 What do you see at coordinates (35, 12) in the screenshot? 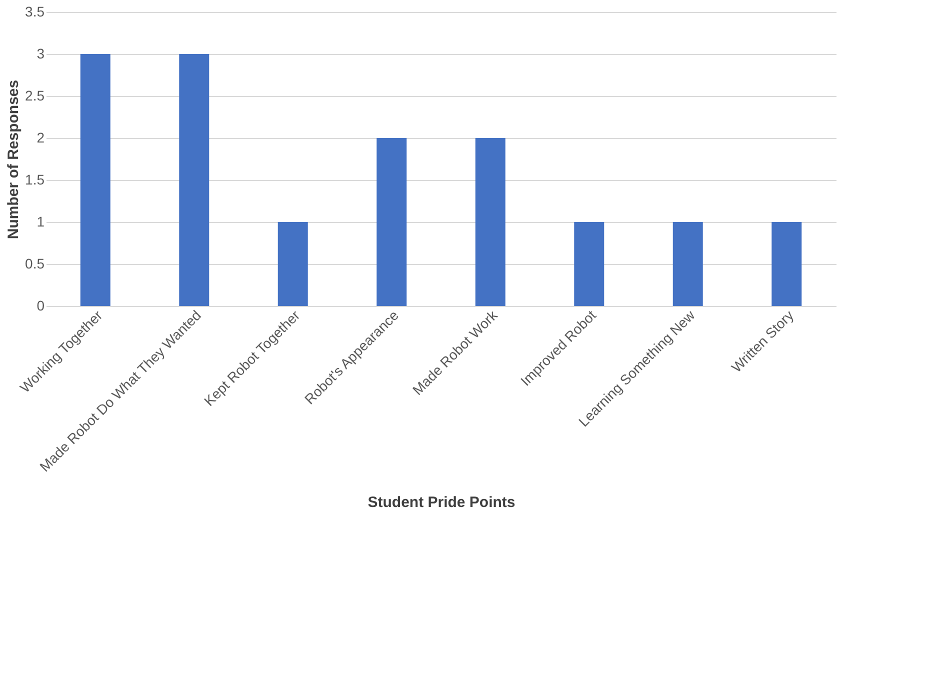
I see `y-tick-label: 3.5` at bounding box center [35, 12].